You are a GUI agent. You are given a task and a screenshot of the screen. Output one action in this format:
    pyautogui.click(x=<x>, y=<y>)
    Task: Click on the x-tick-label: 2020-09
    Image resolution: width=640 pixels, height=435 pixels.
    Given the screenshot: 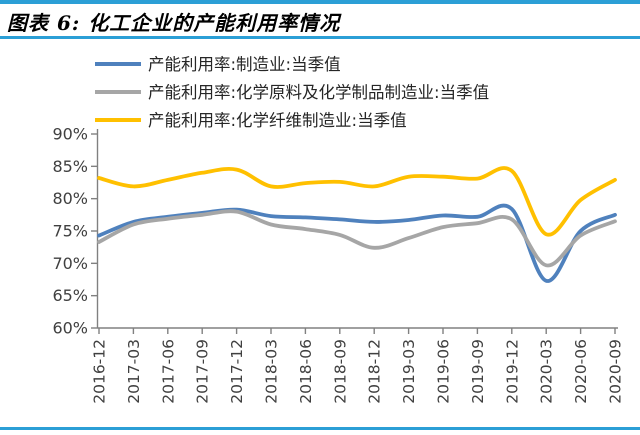 What is the action you would take?
    pyautogui.click(x=616, y=371)
    